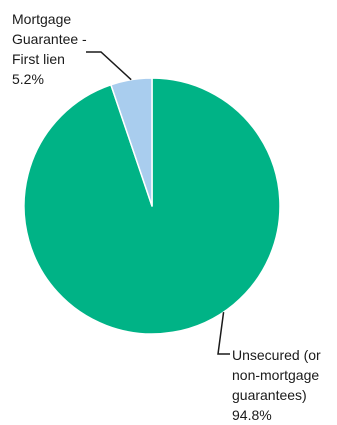 The image size is (337, 425). What do you see at coordinates (41, 19) in the screenshot?
I see `slice-label-line: Mortgage` at bounding box center [41, 19].